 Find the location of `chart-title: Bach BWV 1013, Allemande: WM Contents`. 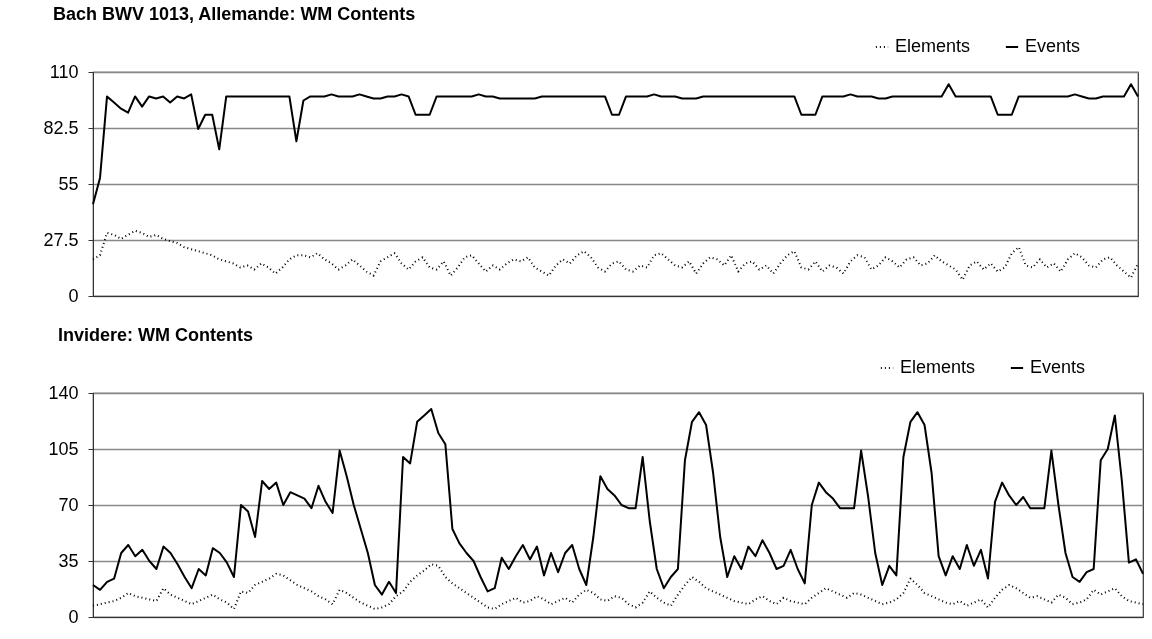

chart-title: Bach BWV 1013, Allemande: WM Contents is located at coordinates (234, 14).